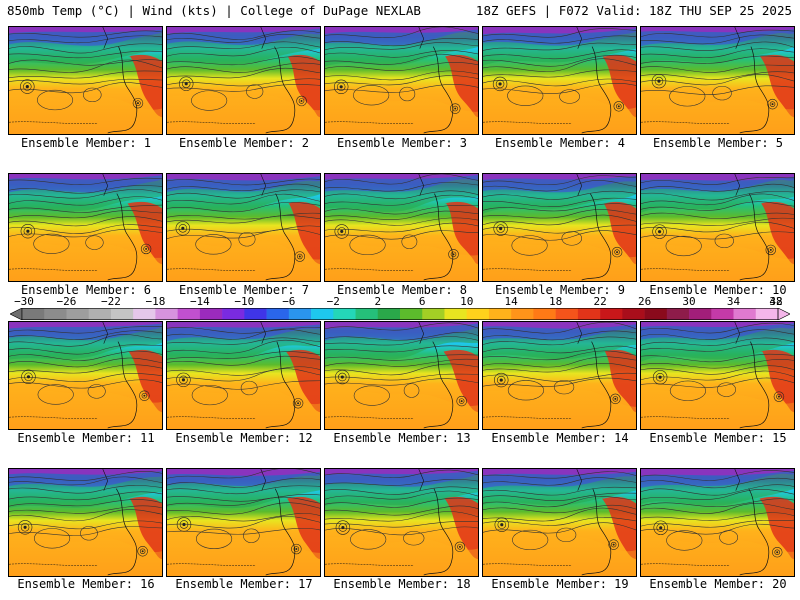 The image size is (800, 600). I want to click on ensemble-member-label: Ensemble Member: 3, so click(402, 143).